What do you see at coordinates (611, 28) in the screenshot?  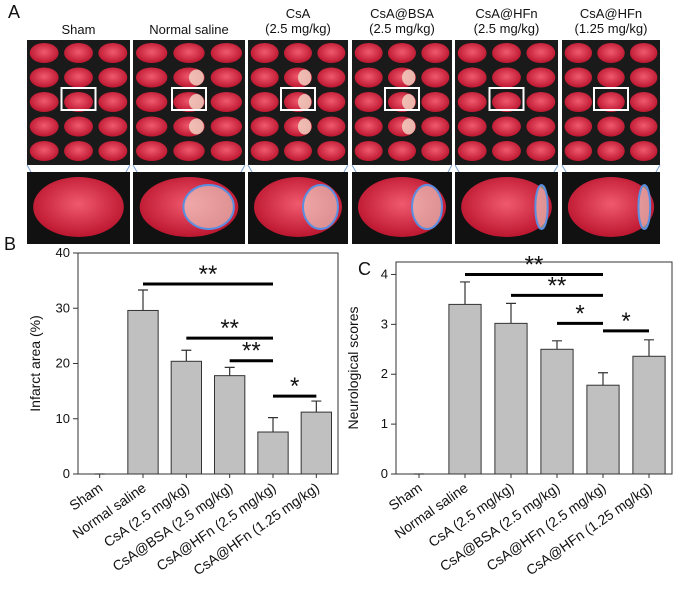 I see `group-label: (1.25 mg/kg)` at bounding box center [611, 28].